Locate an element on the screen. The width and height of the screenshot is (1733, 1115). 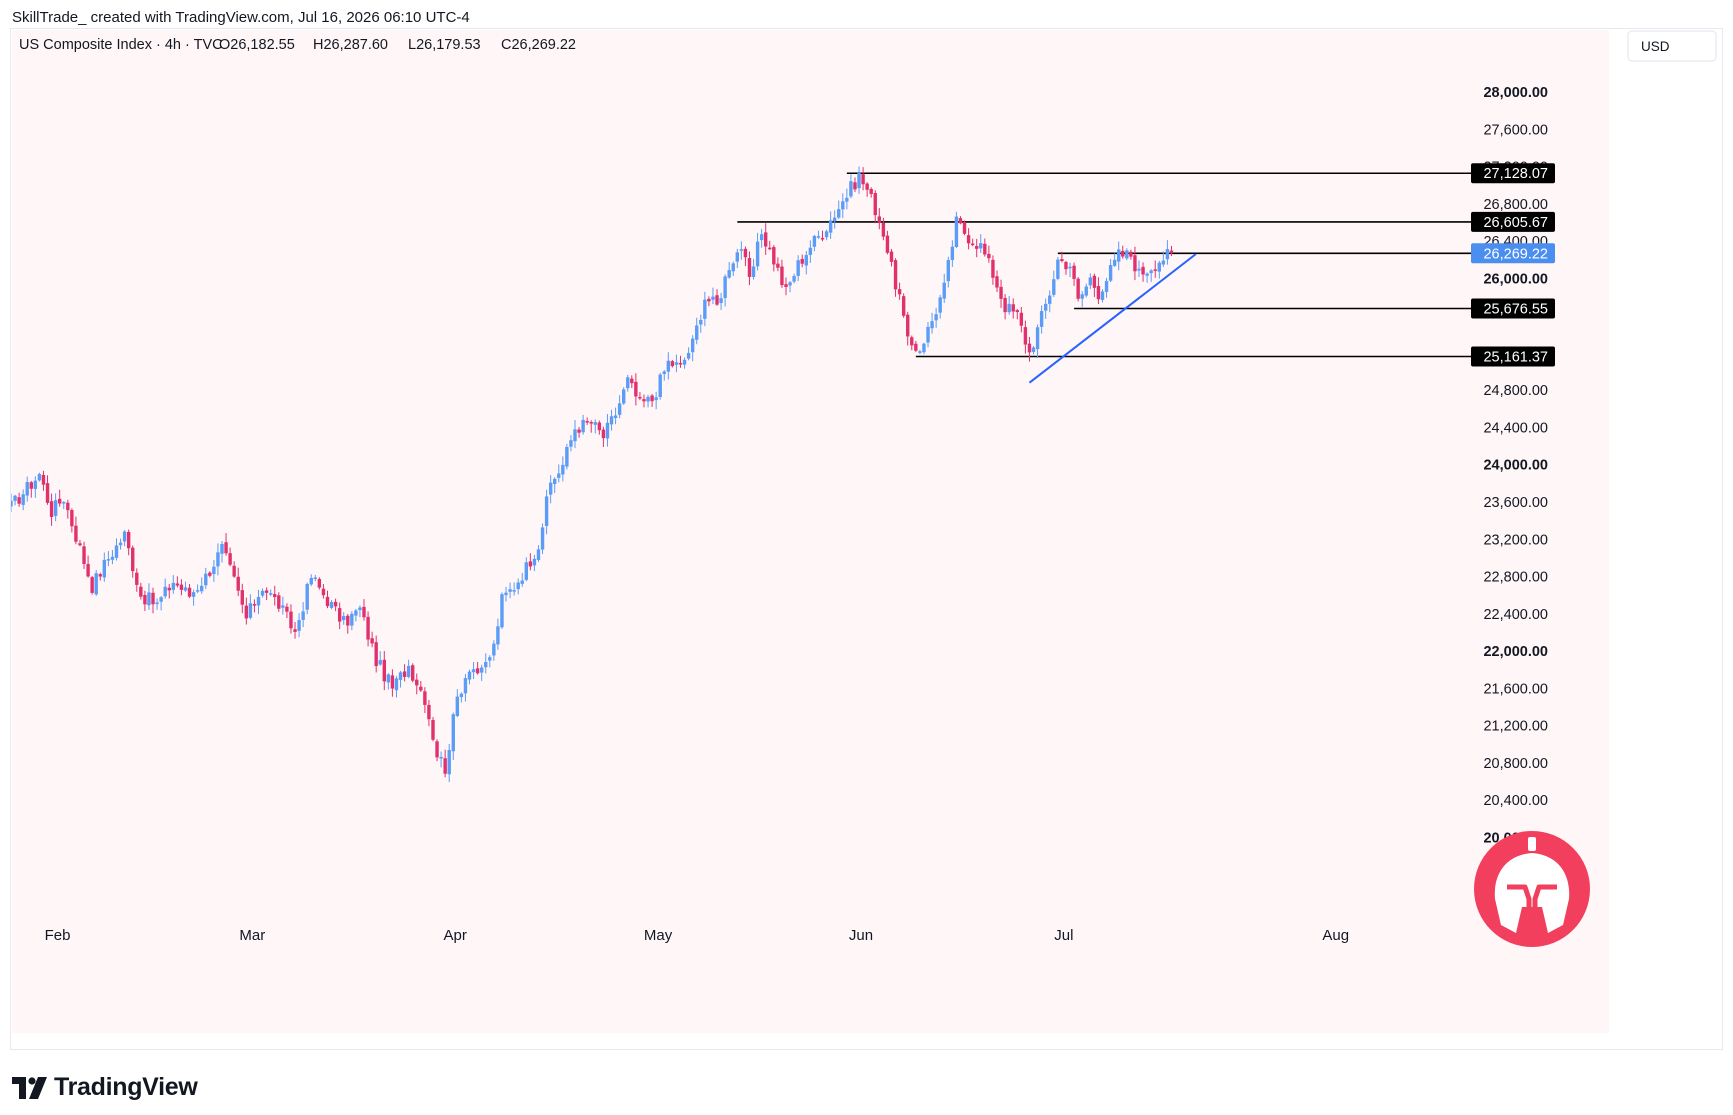
tradingview-wordmark: TradingView is located at coordinates (126, 1087).